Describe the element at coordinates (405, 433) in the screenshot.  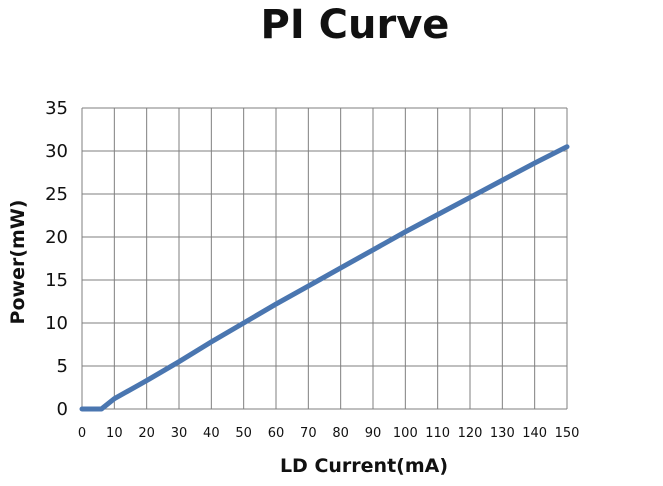
I see `x-tick-label: 100` at that location.